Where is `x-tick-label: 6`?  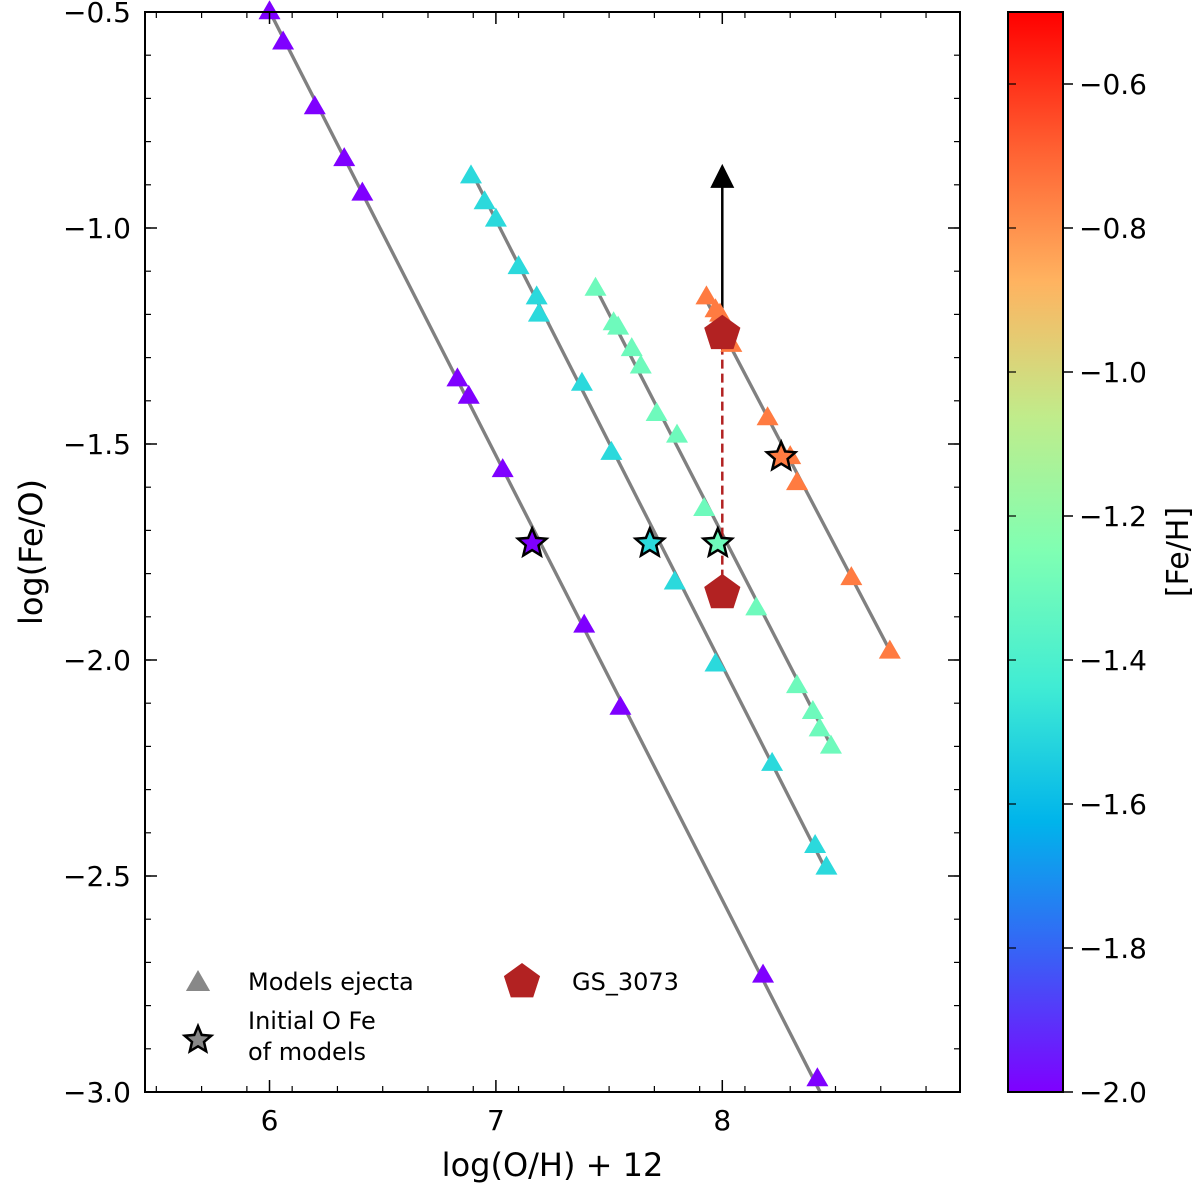 x-tick-label: 6 is located at coordinates (270, 1120).